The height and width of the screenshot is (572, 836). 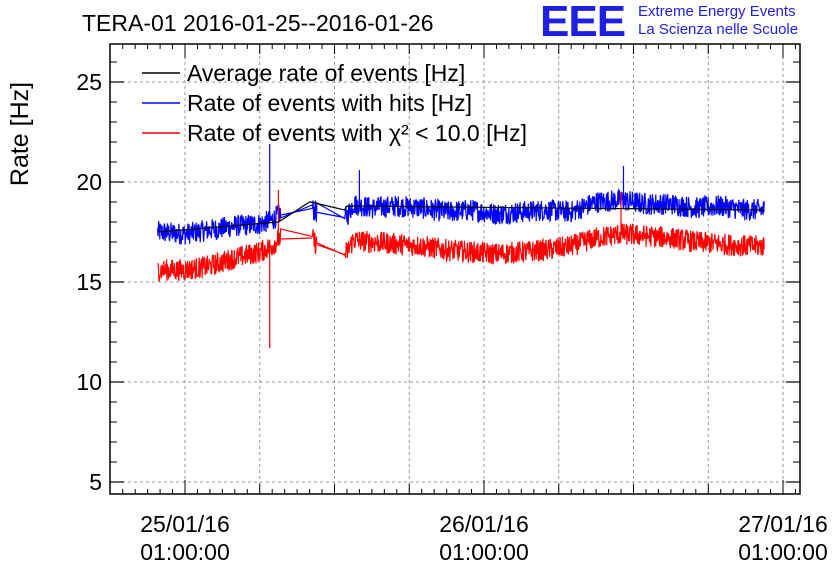 What do you see at coordinates (95, 482) in the screenshot?
I see `y-tick-label: 5` at bounding box center [95, 482].